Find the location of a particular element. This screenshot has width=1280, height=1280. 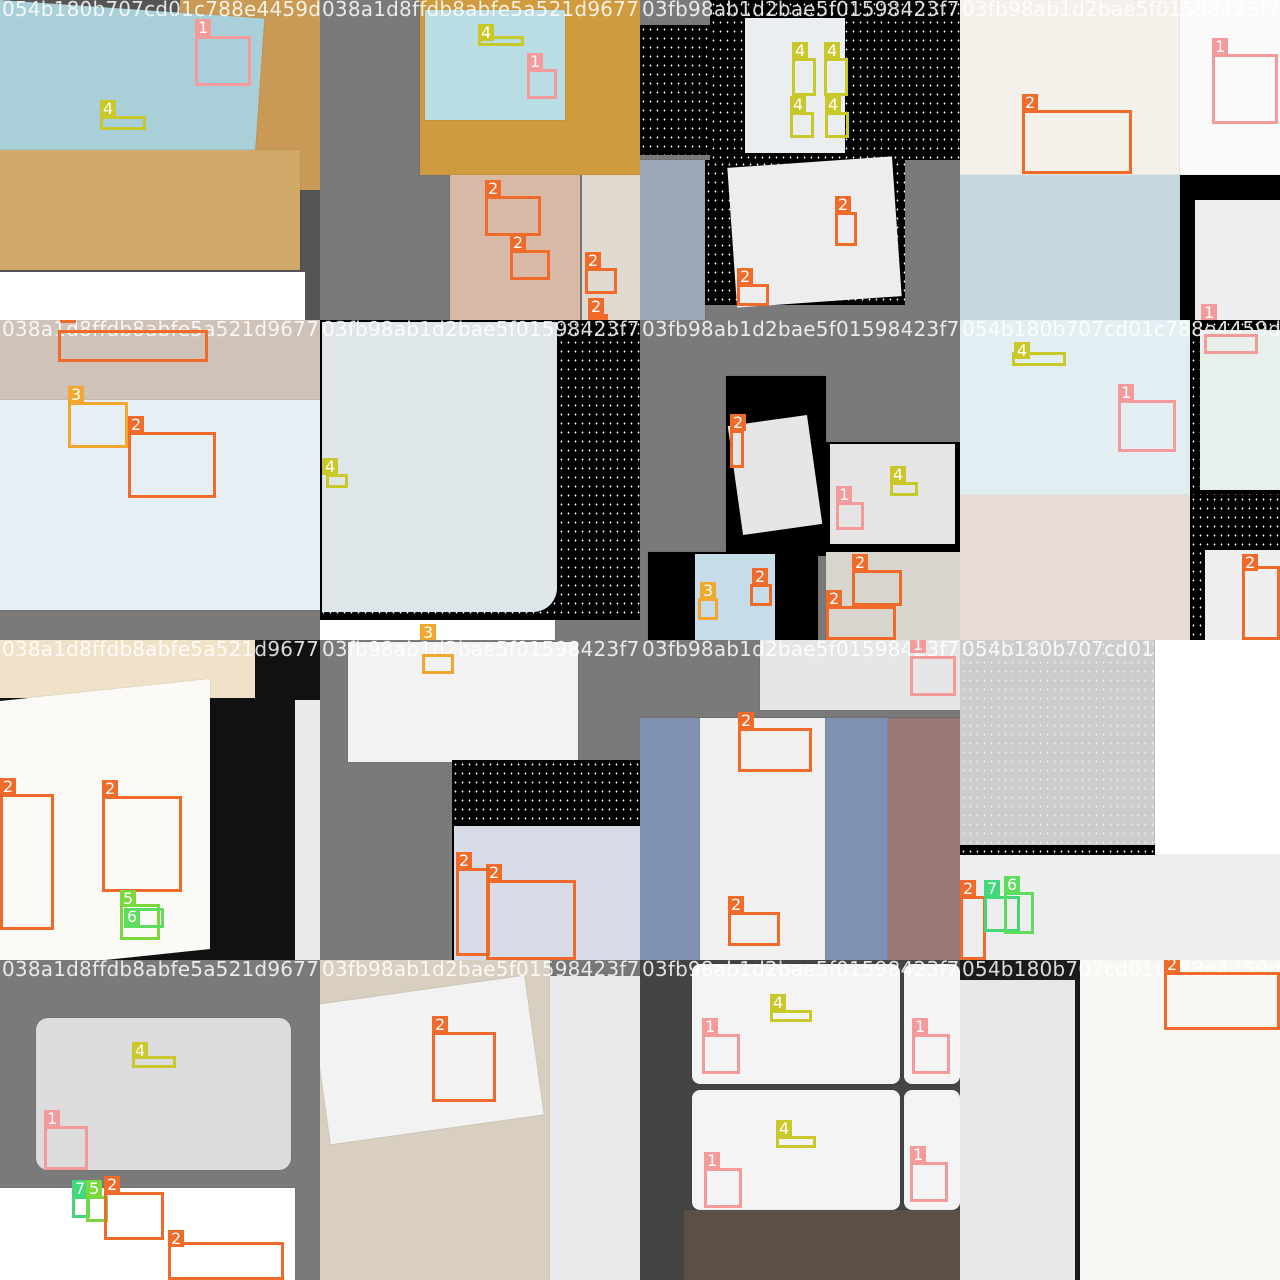

tile-10: 03fb98ab1d2bae5f01598423f7d 1 2 2 is located at coordinates (800, 800).